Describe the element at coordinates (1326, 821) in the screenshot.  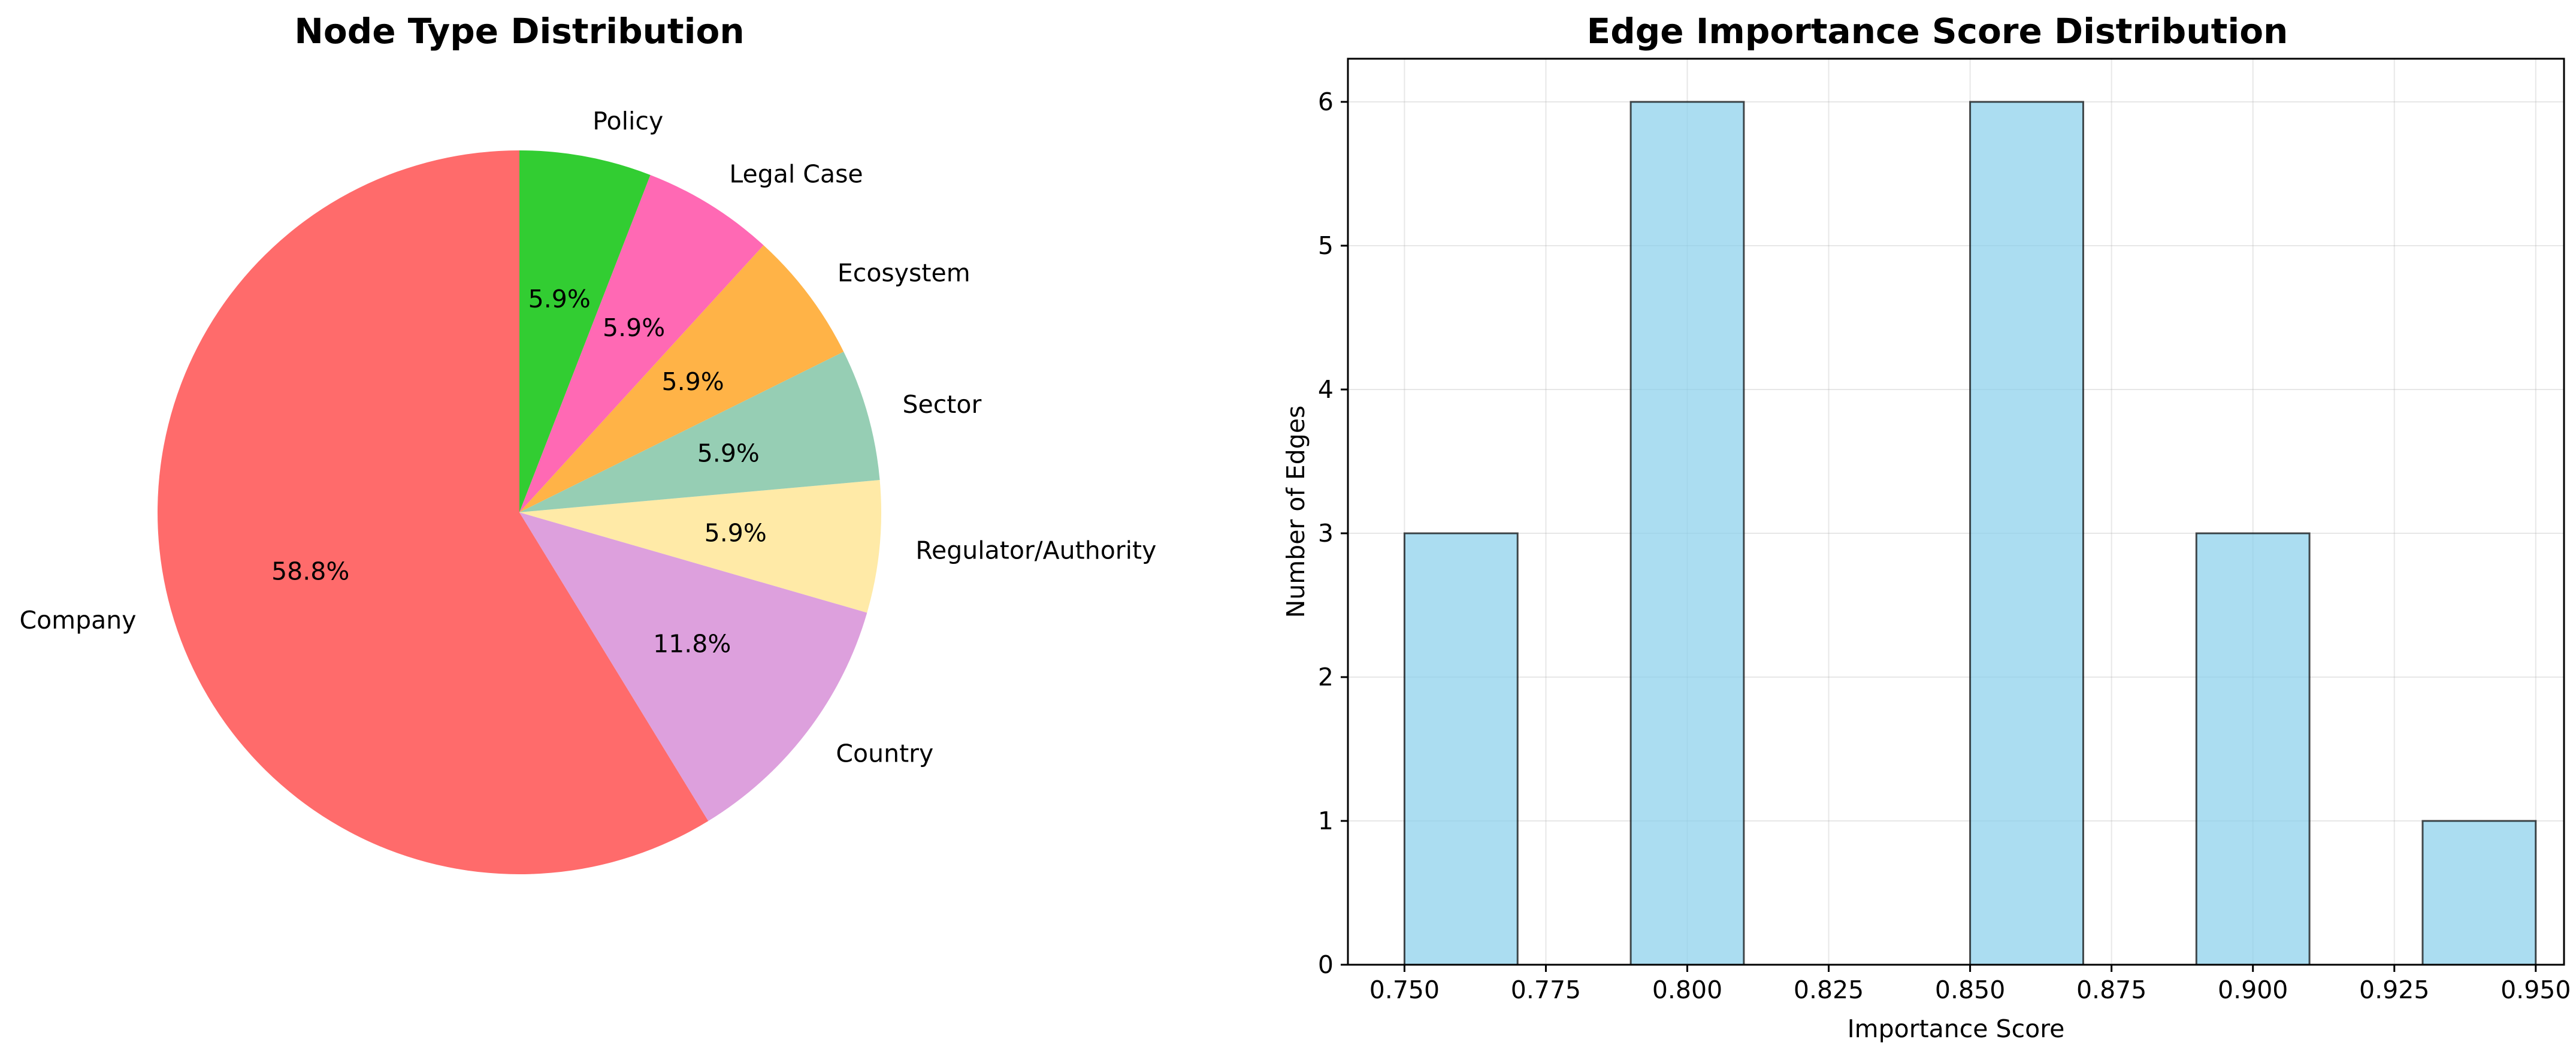
I see `y-tick-label-1: 1` at that location.